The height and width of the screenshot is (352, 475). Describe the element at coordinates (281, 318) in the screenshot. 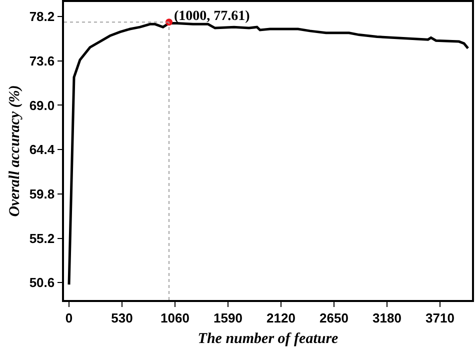

I see `x-tick-label: 2120` at that location.